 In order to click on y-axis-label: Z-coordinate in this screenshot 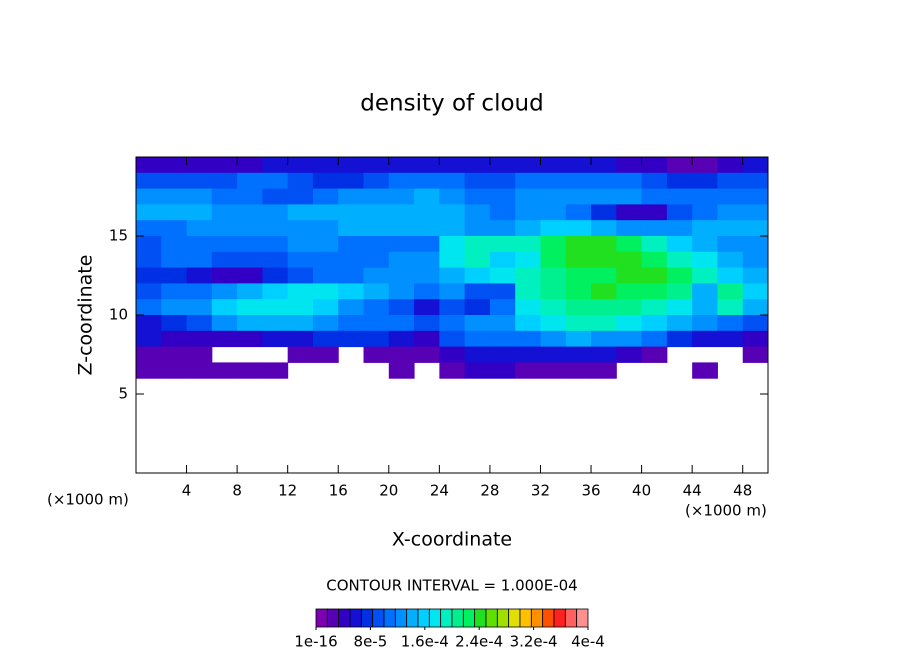, I will do `click(86, 315)`.